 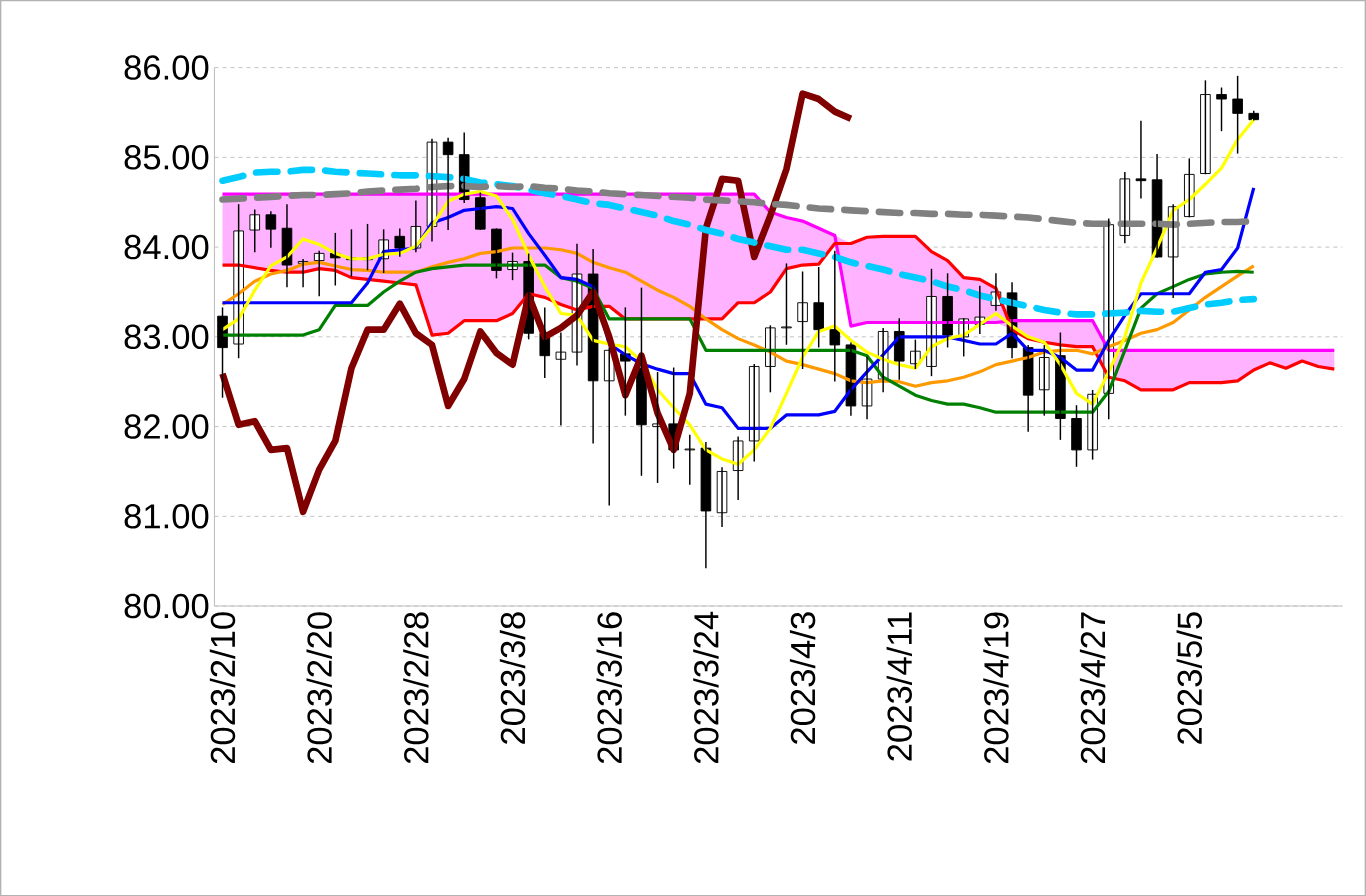 I want to click on x-tick-label: 2023/4/19, so click(x=996, y=687).